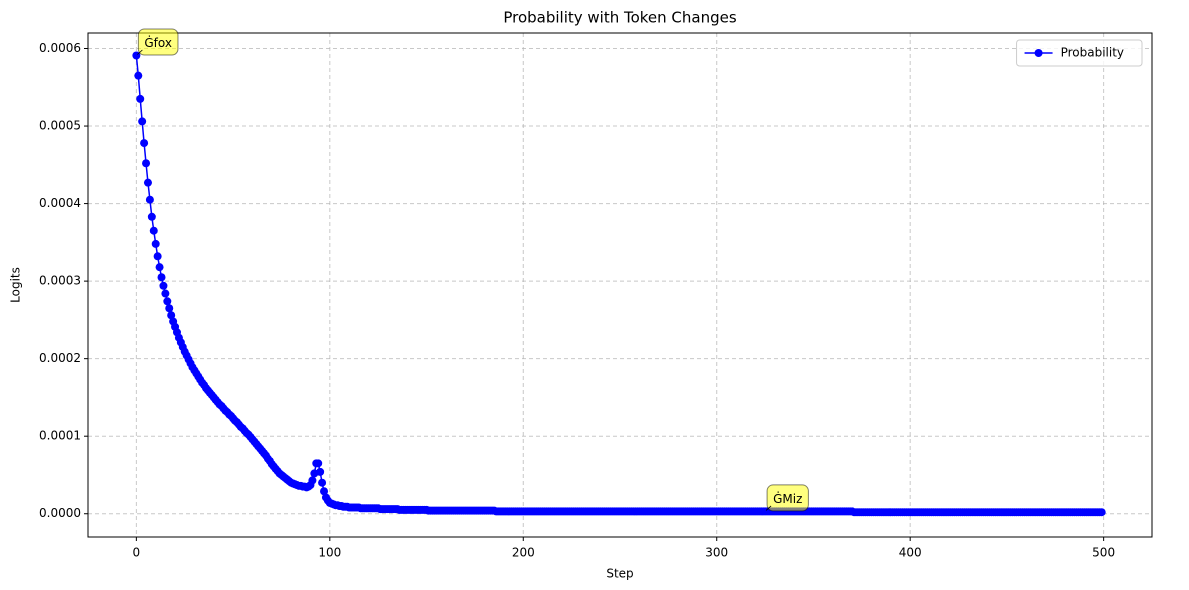 The height and width of the screenshot is (590, 1189). I want to click on y-tick-label: 0.0006, so click(60, 48).